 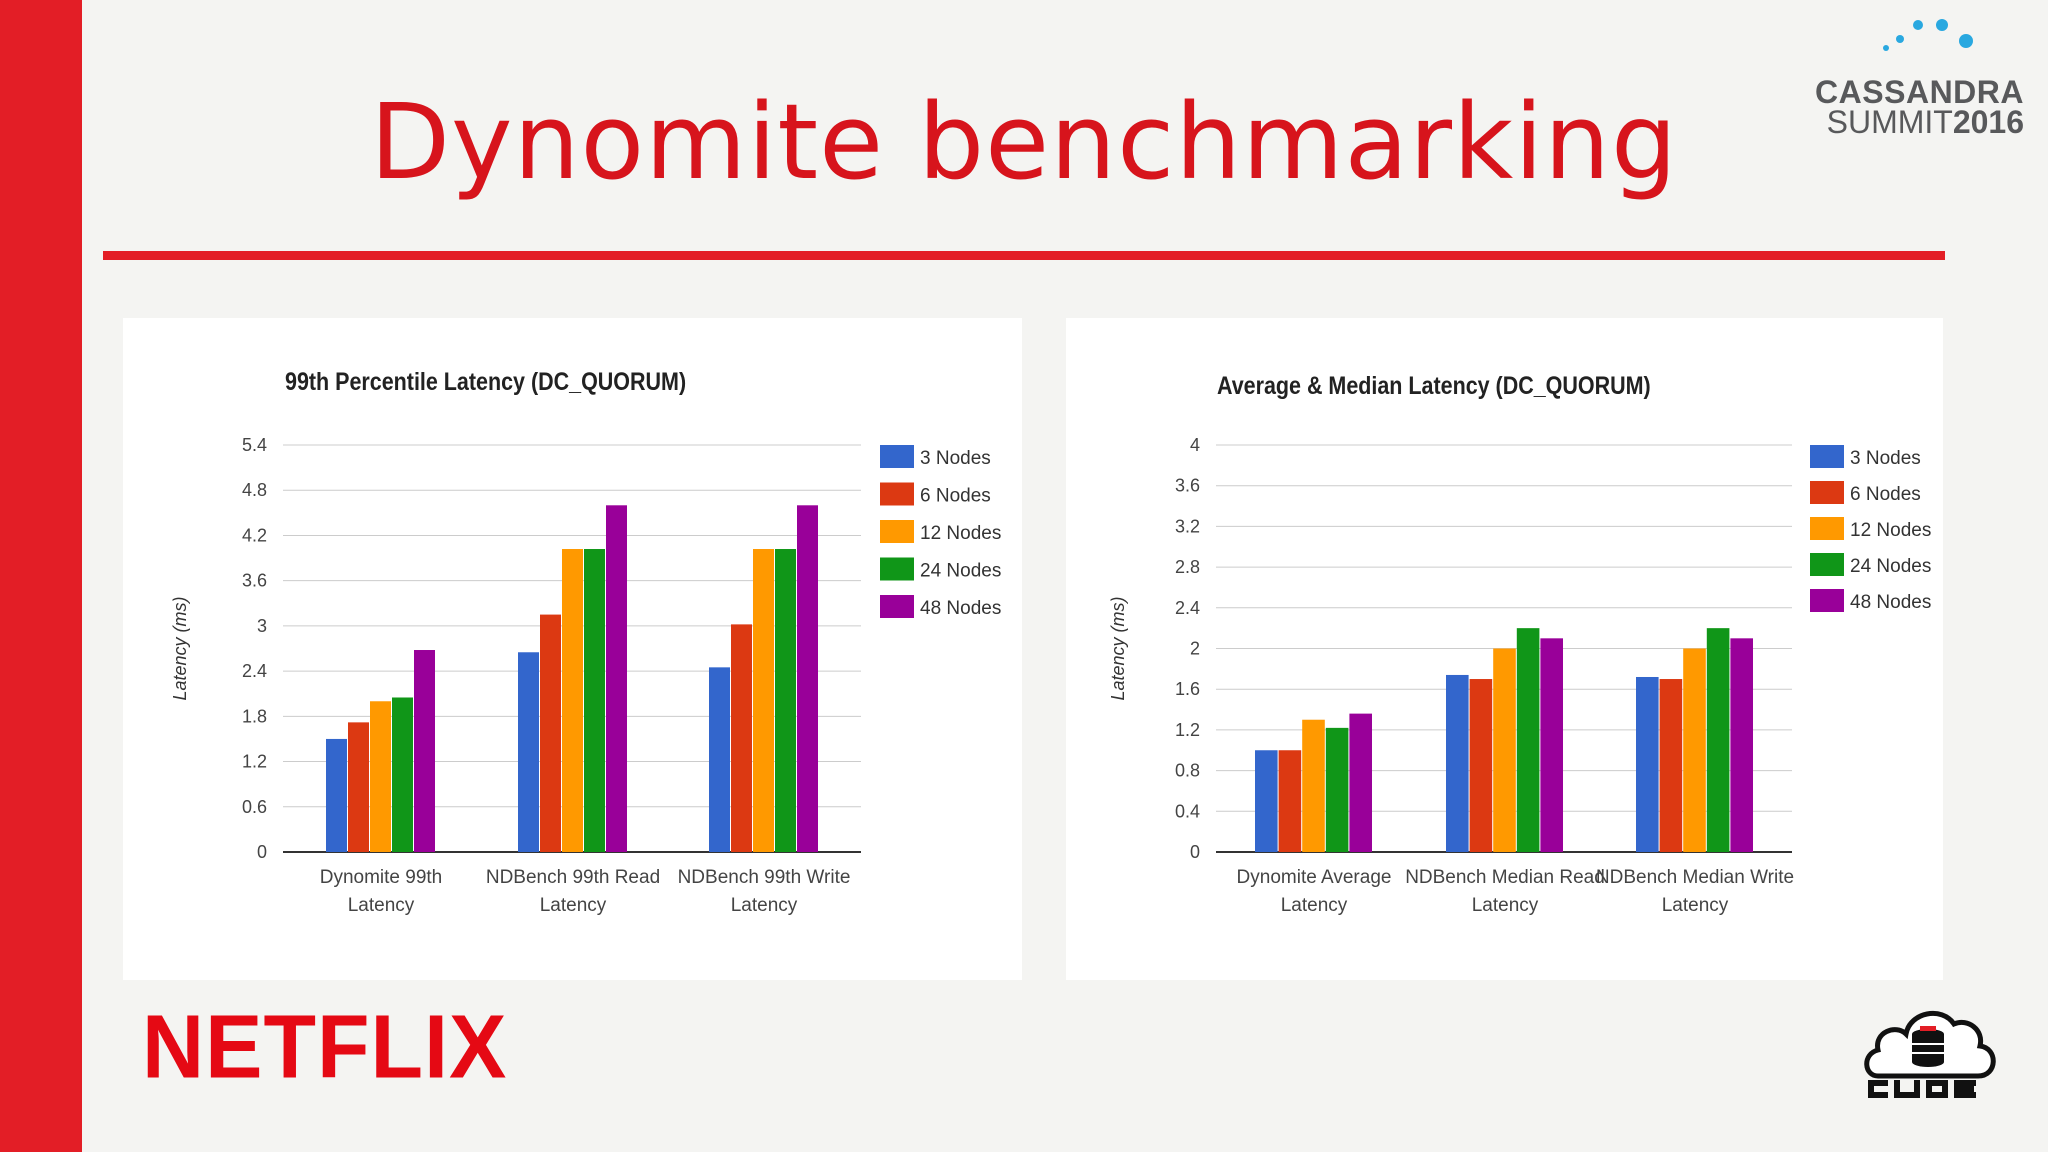 I want to click on netflix-logo: NETFLIX, so click(x=325, y=1047).